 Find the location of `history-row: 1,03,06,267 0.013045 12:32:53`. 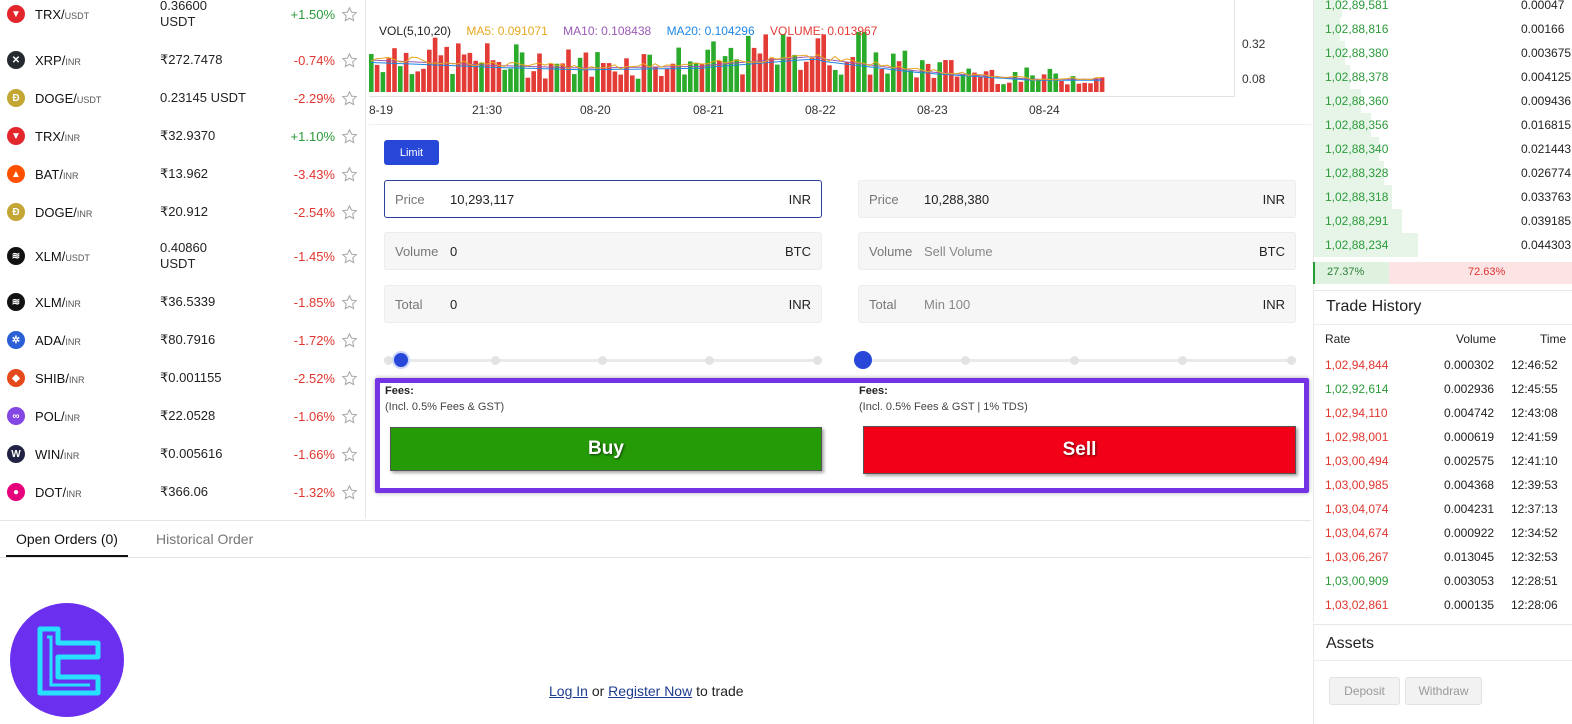

history-row: 1,03,06,267 0.013045 12:32:53 is located at coordinates (1443, 562).